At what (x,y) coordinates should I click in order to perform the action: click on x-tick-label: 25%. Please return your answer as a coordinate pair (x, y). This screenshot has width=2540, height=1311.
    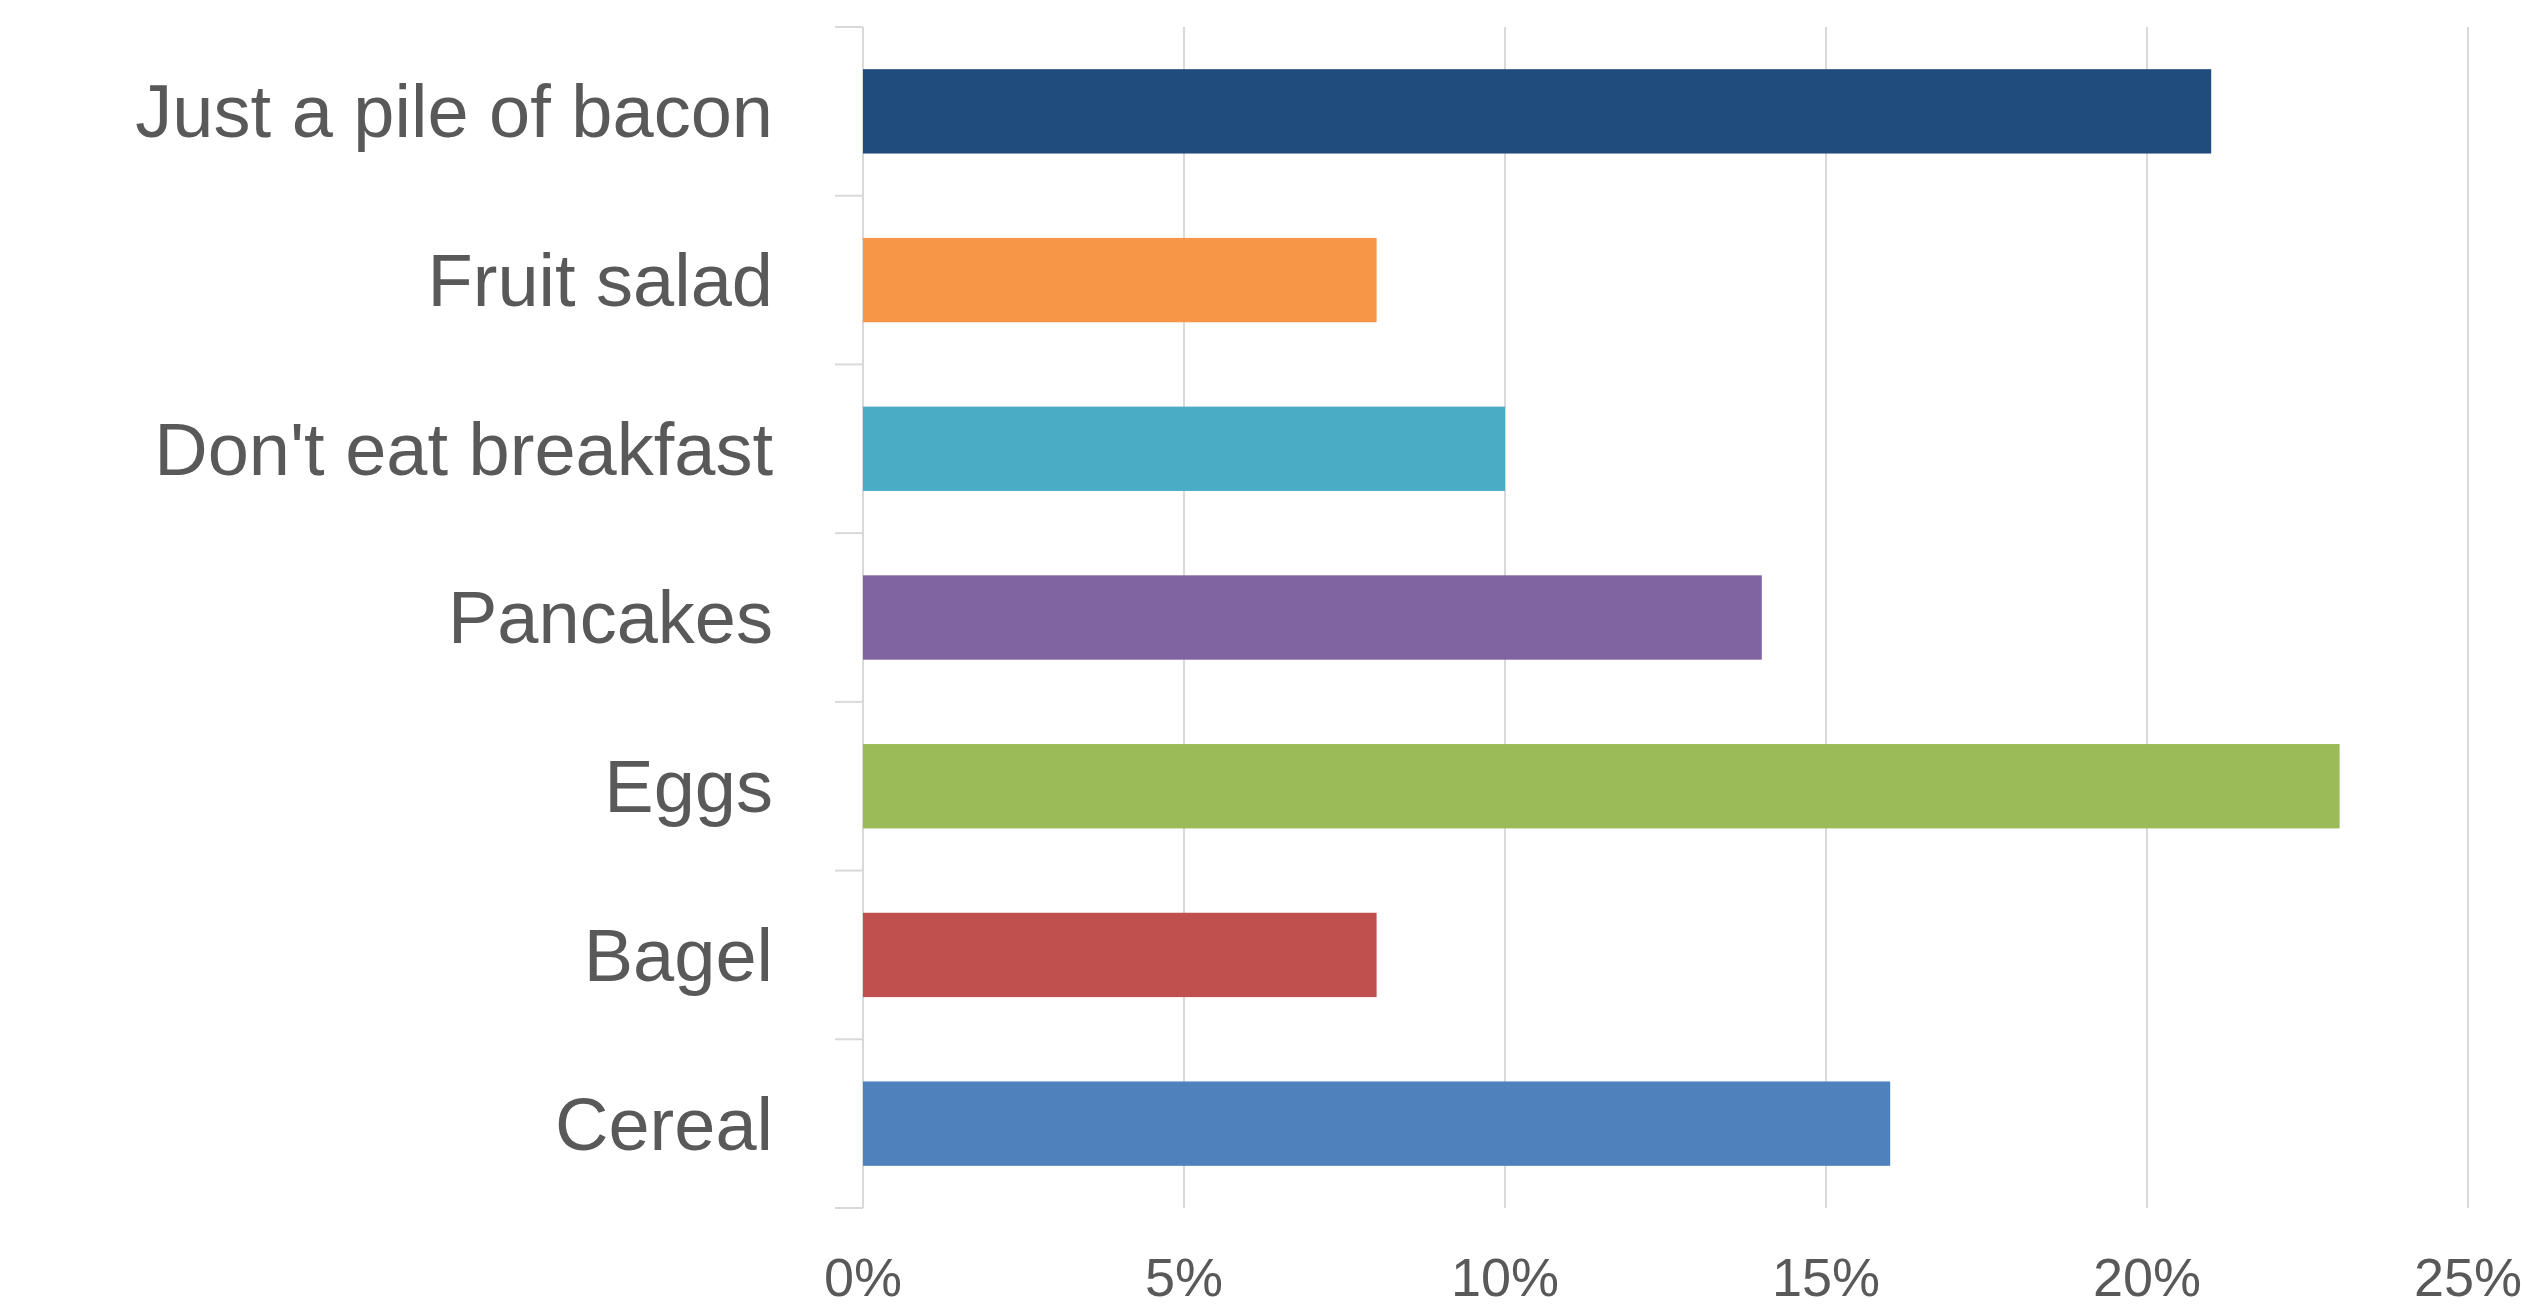
    Looking at the image, I should click on (2468, 1277).